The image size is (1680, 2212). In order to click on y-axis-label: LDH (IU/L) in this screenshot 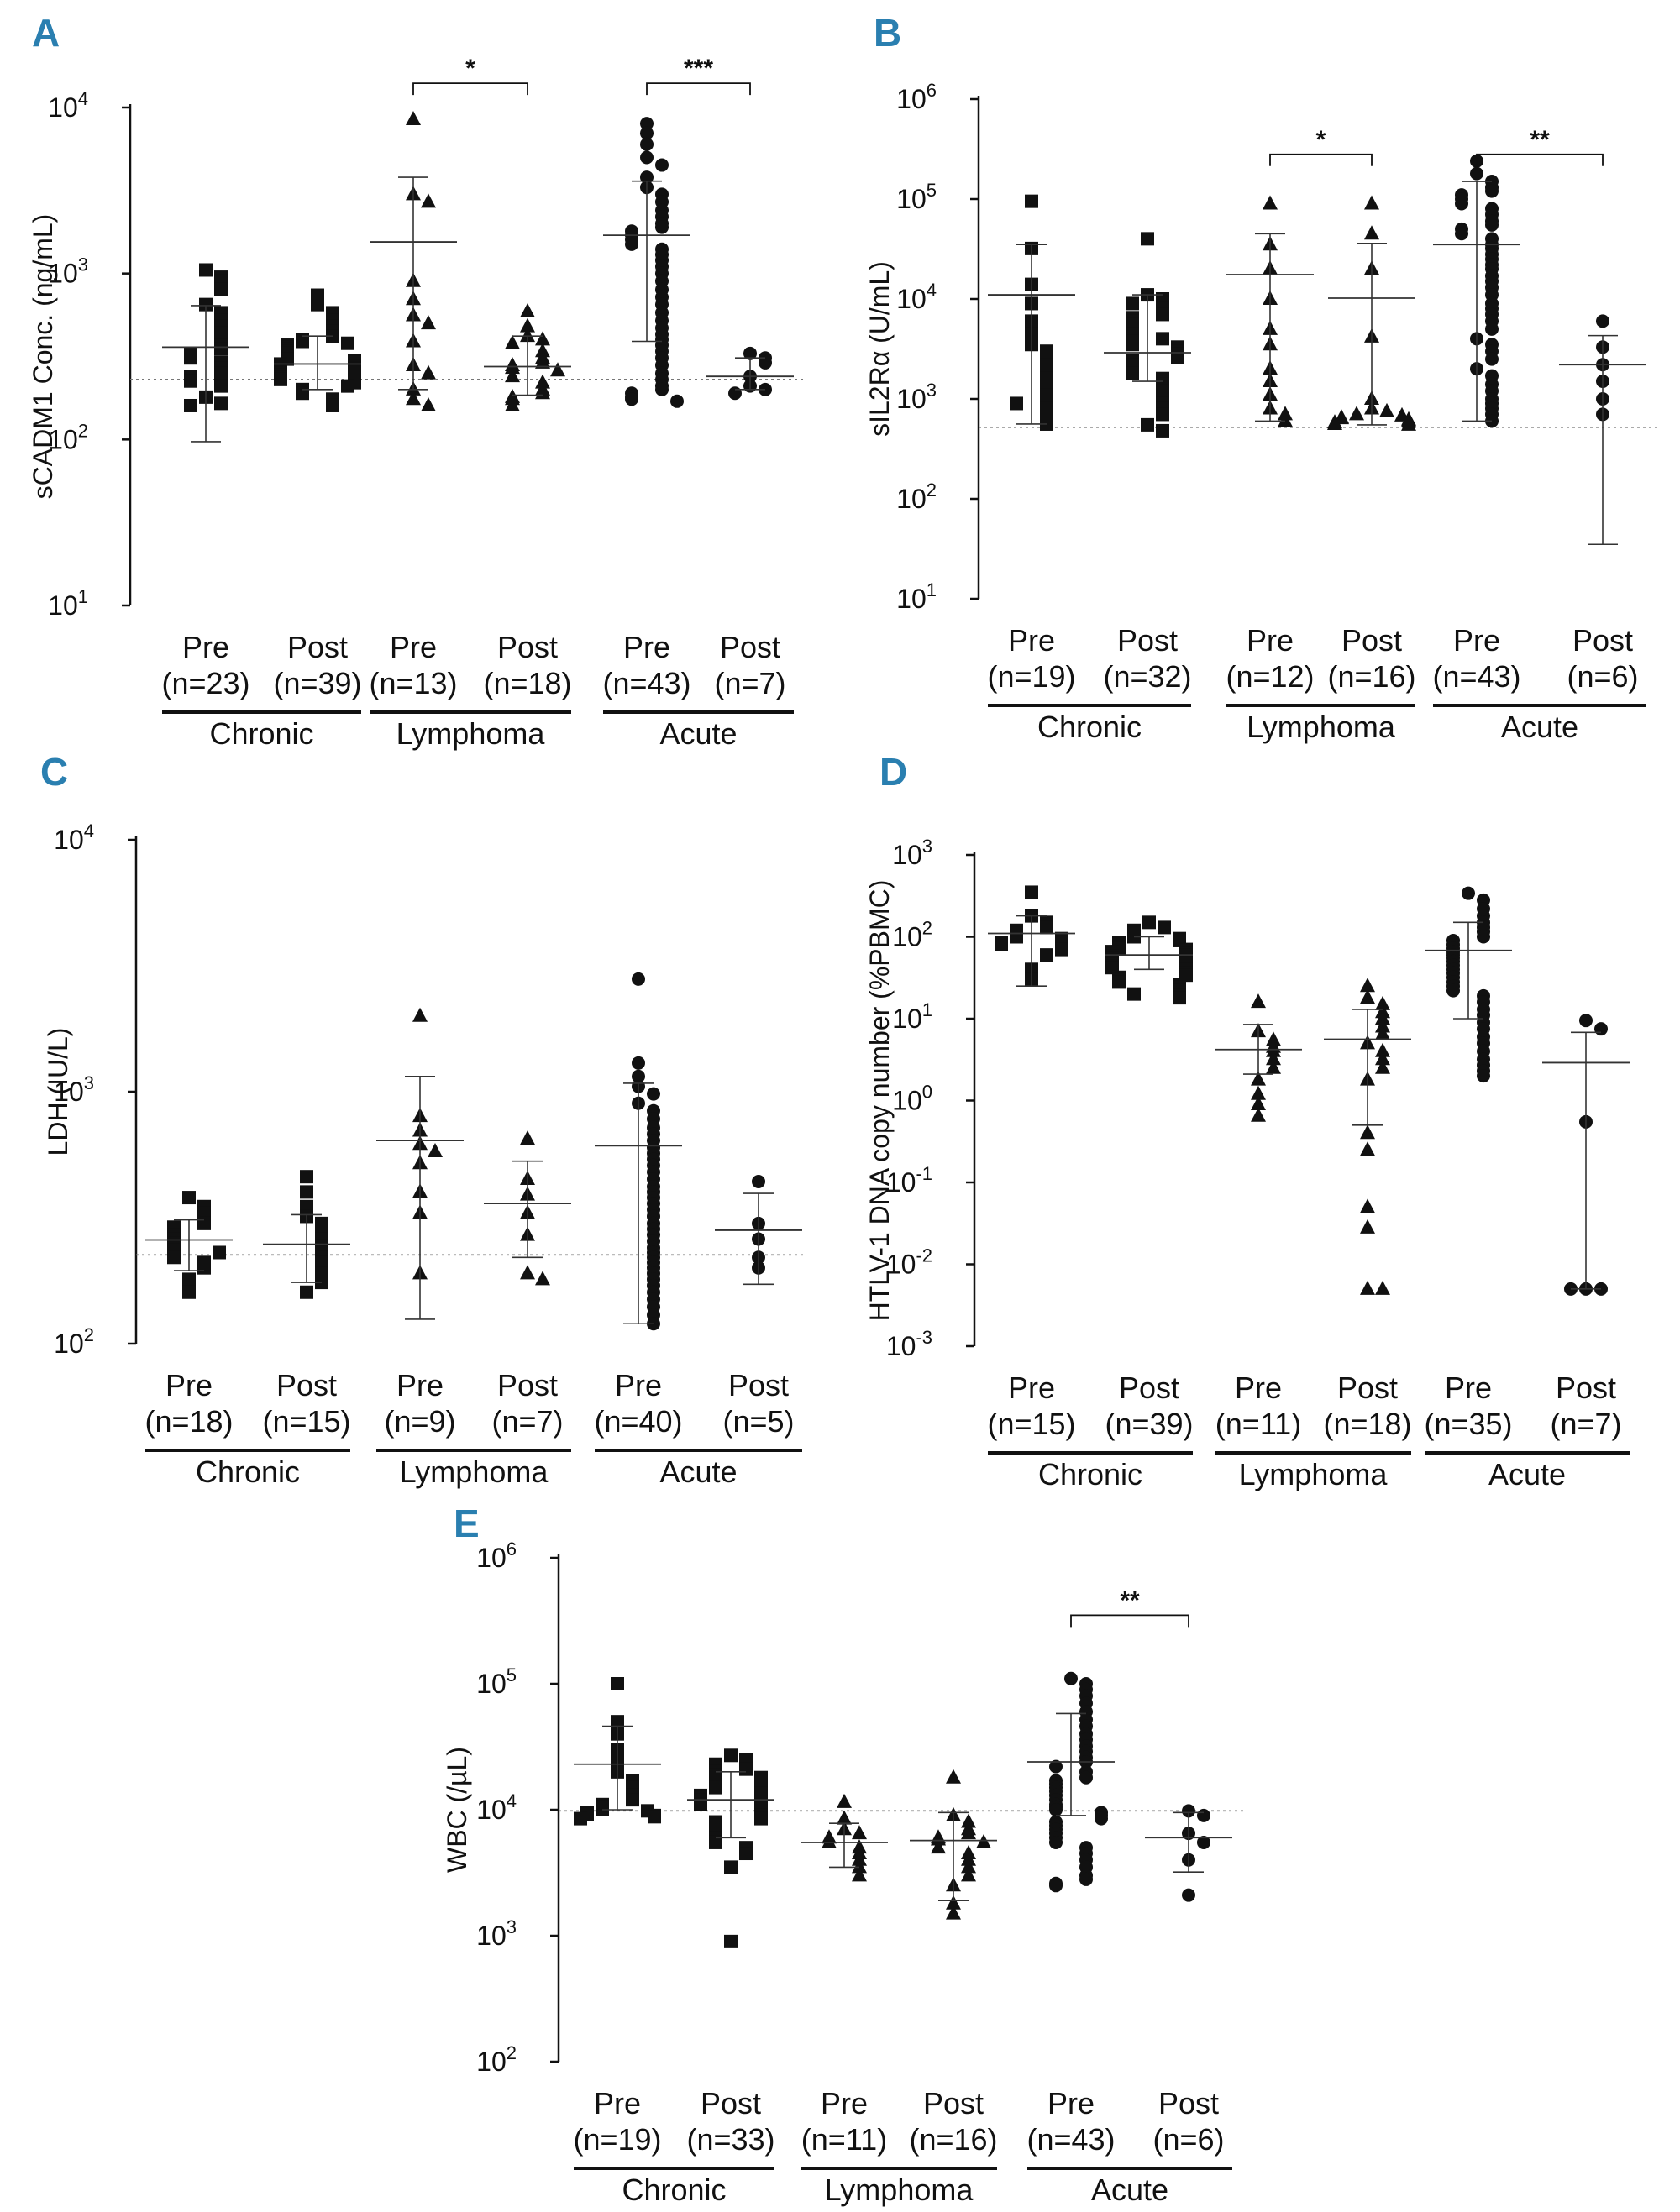, I will do `click(58, 1092)`.